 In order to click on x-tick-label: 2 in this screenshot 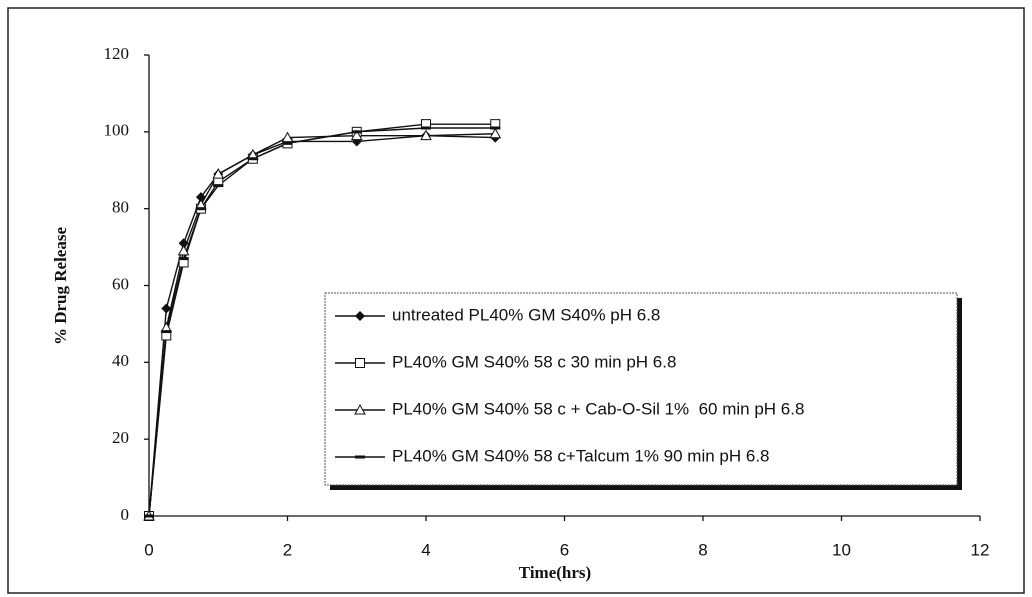, I will do `click(287, 549)`.